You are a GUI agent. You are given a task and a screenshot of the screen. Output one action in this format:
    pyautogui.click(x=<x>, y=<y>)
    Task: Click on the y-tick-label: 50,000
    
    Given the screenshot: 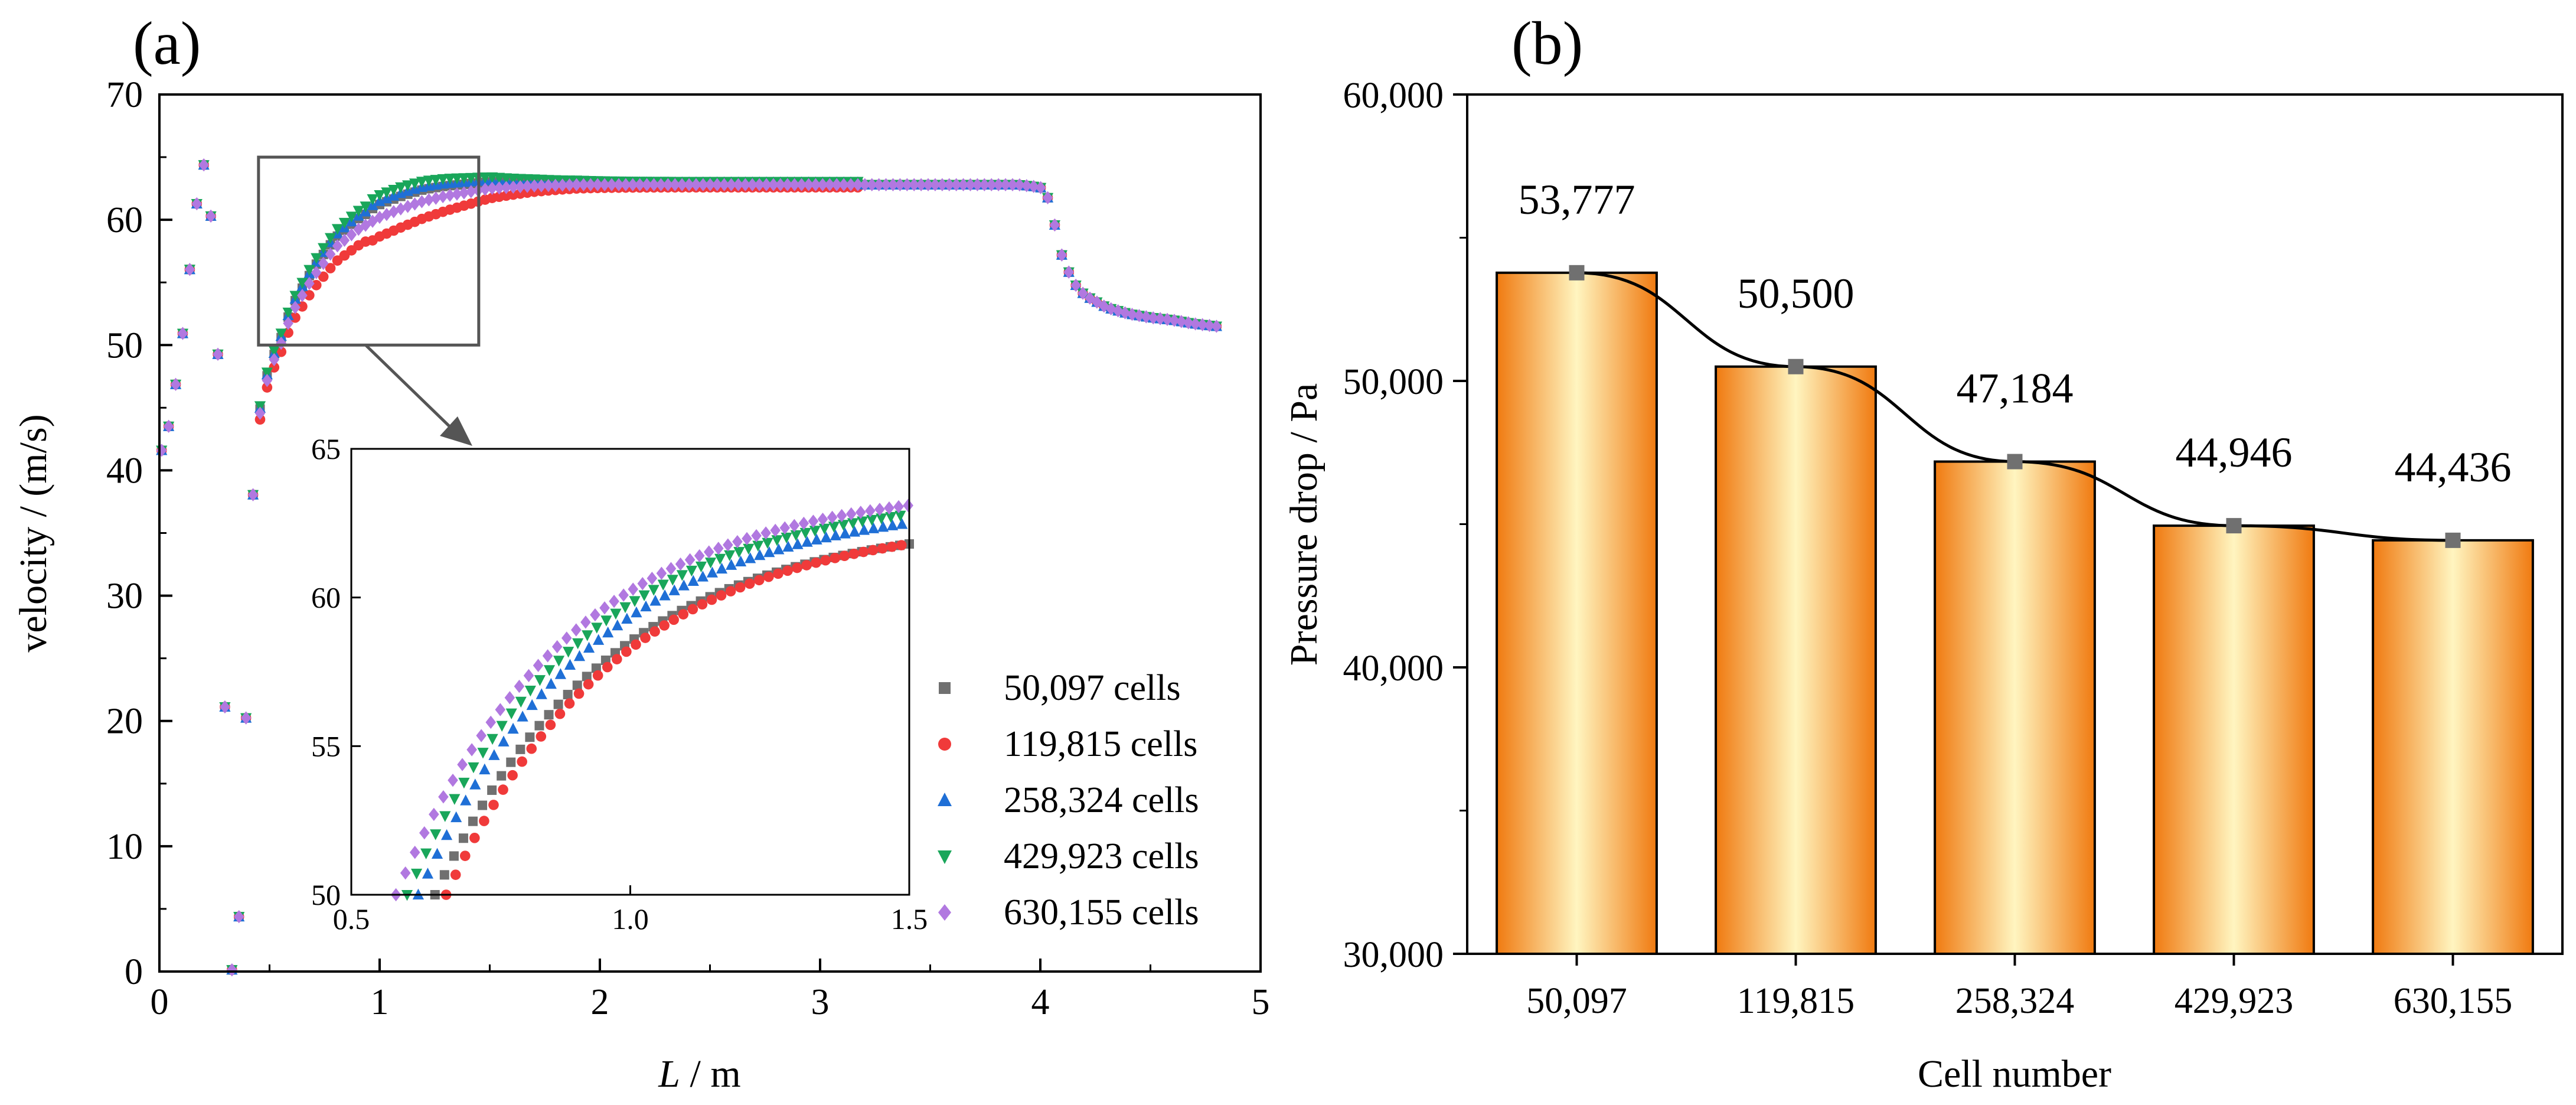 What is the action you would take?
    pyautogui.click(x=1393, y=382)
    